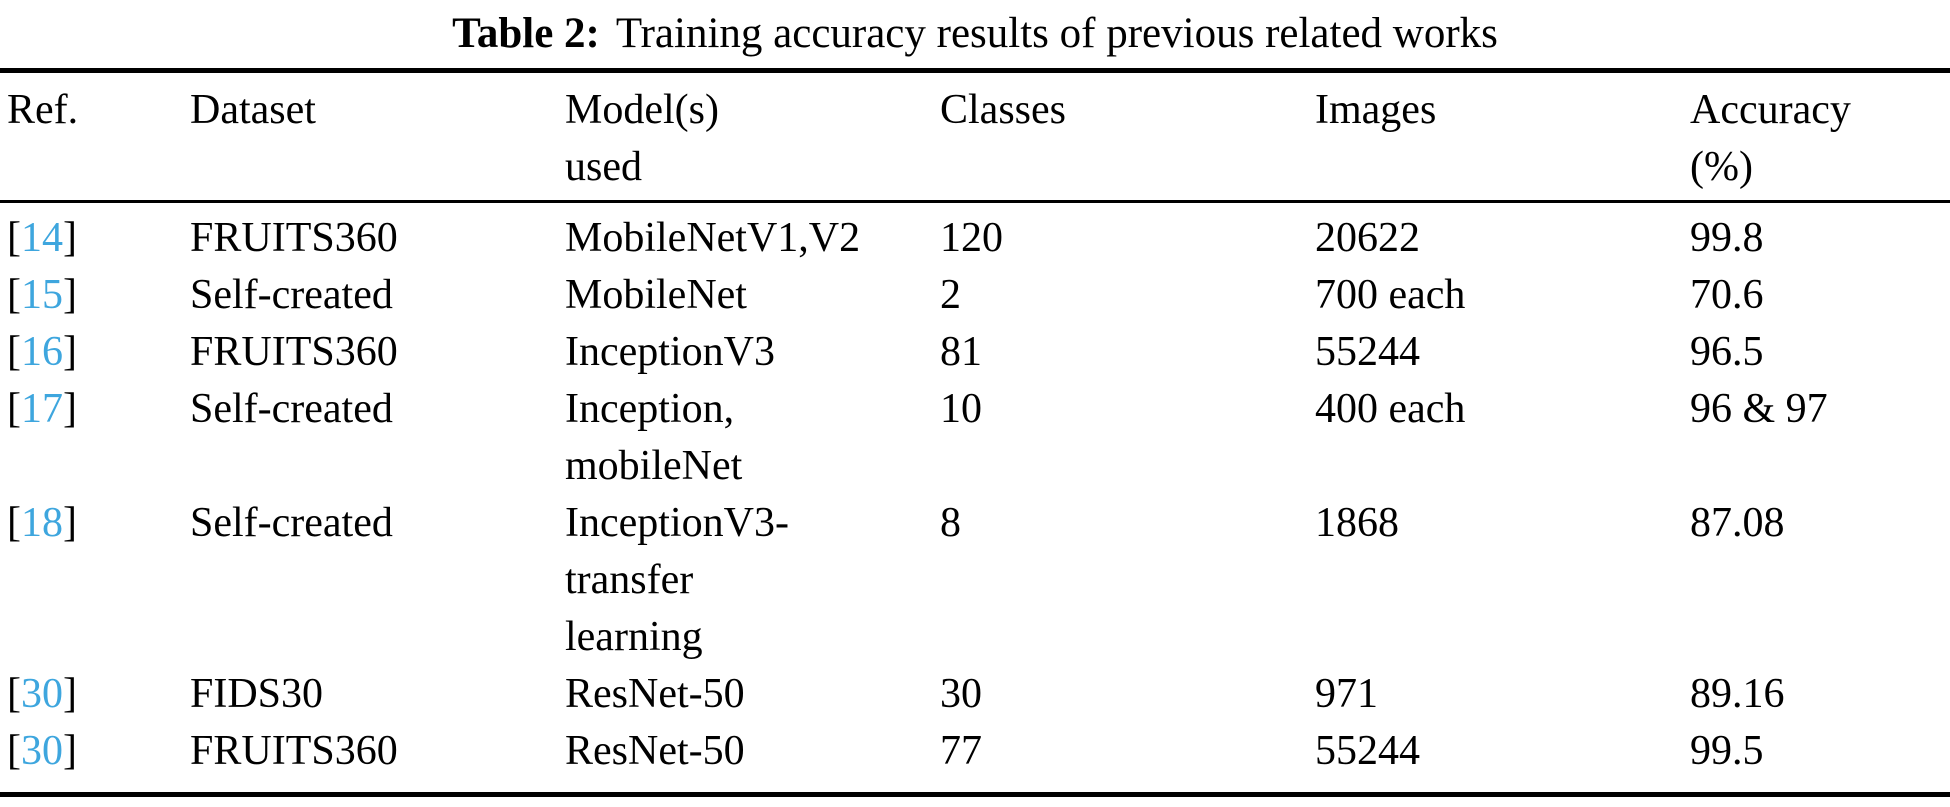 Image resolution: width=1950 pixels, height=807 pixels. Describe the element at coordinates (1727, 751) in the screenshot. I see `cell-accuracy: 99.5` at that location.